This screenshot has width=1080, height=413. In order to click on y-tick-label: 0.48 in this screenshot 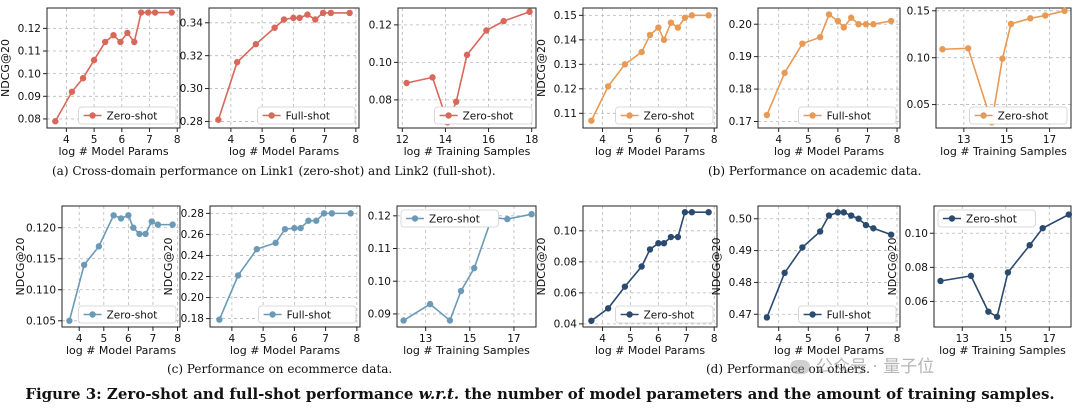, I will do `click(740, 283)`.